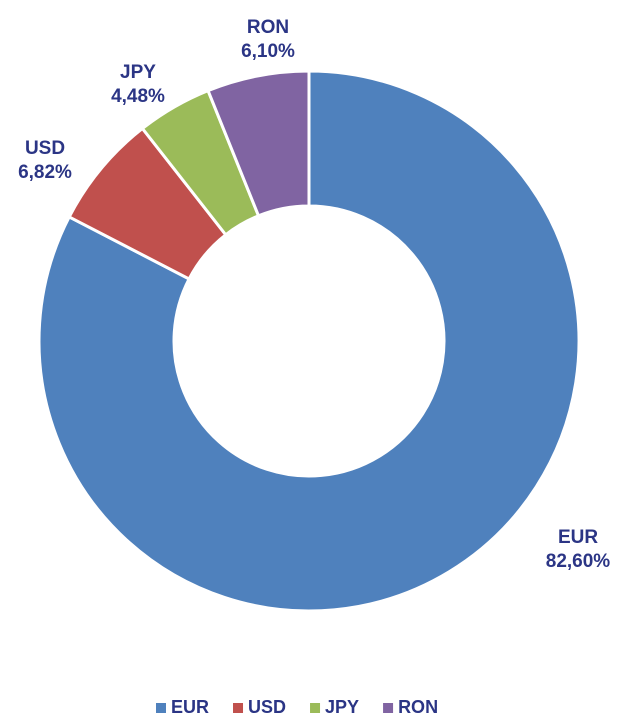  Describe the element at coordinates (190, 707) in the screenshot. I see `legend-label: EUR` at that location.